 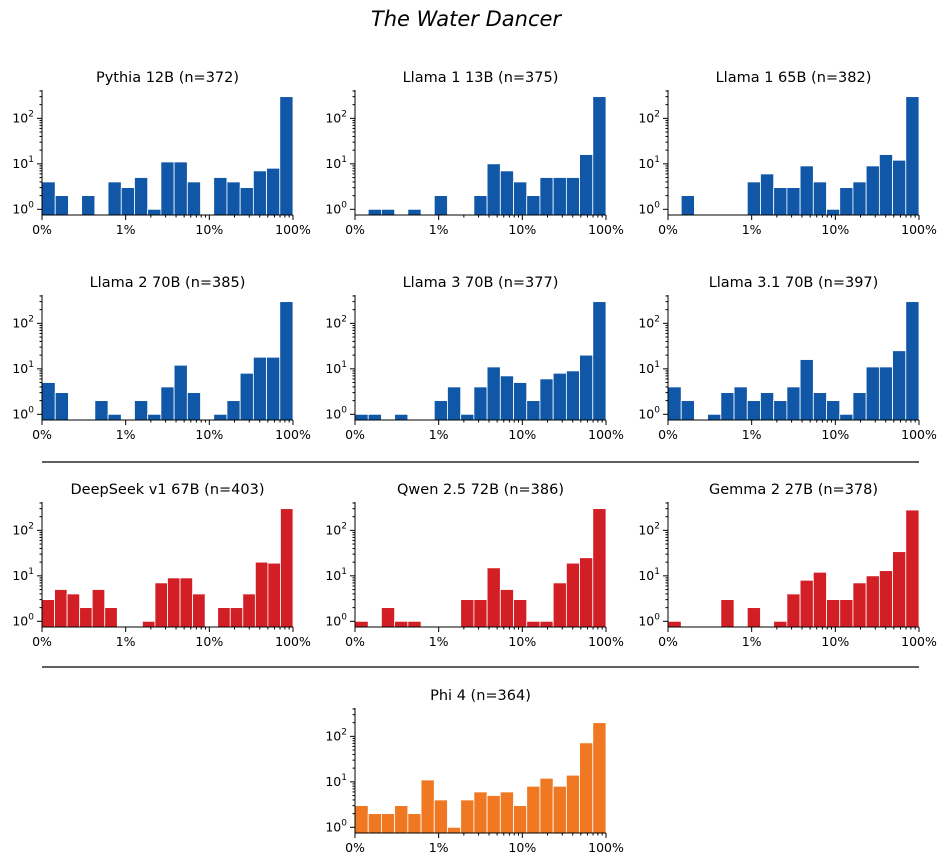 What do you see at coordinates (480, 490) in the screenshot?
I see `panel-title: Qwen 2.5 72B (n=386)` at bounding box center [480, 490].